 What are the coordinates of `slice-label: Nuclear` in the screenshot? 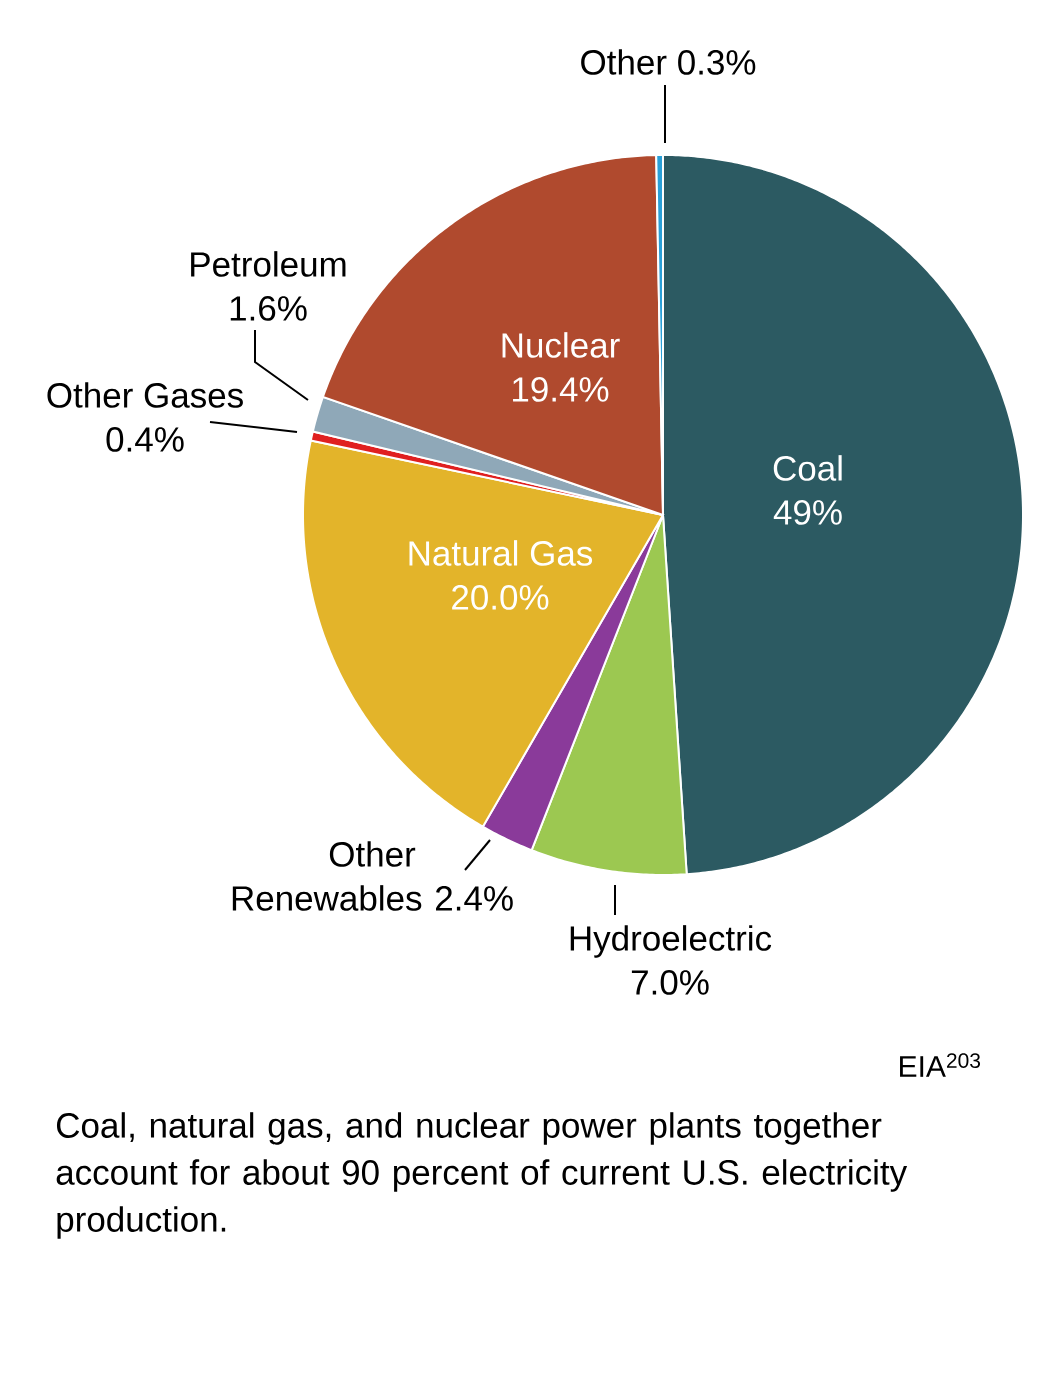 It's located at (561, 345).